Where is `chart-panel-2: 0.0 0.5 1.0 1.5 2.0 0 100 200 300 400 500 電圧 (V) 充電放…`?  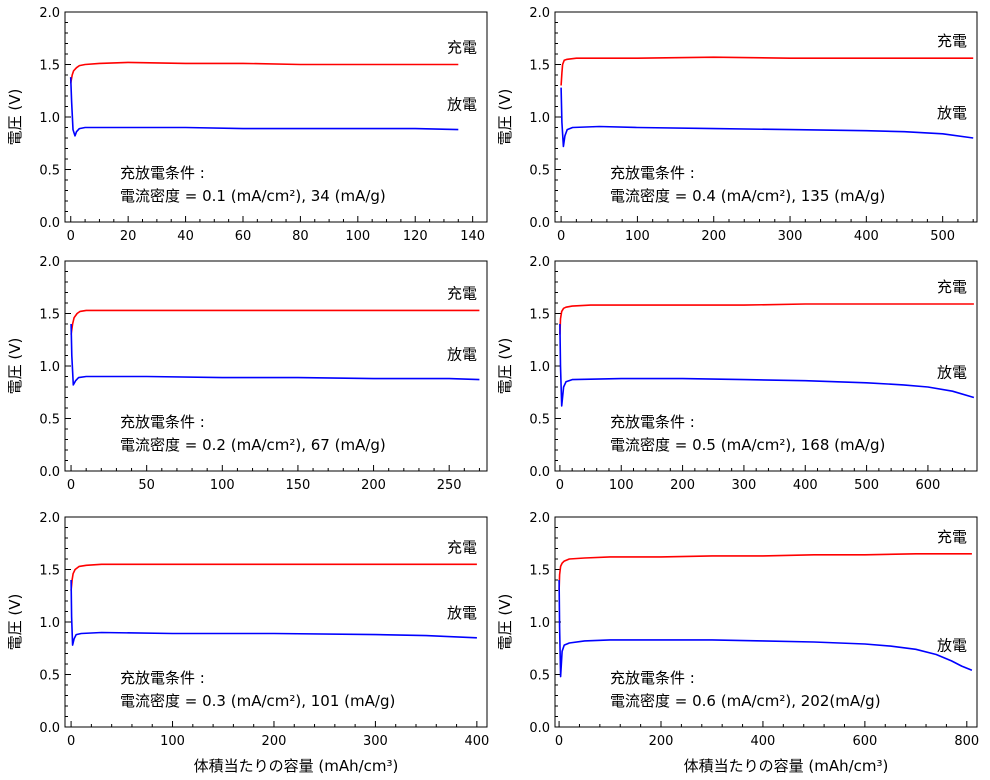 chart-panel-2: 0.0 0.5 1.0 1.5 2.0 0 100 200 300 400 500 電圧 (V) 充電放… is located at coordinates (737, 125).